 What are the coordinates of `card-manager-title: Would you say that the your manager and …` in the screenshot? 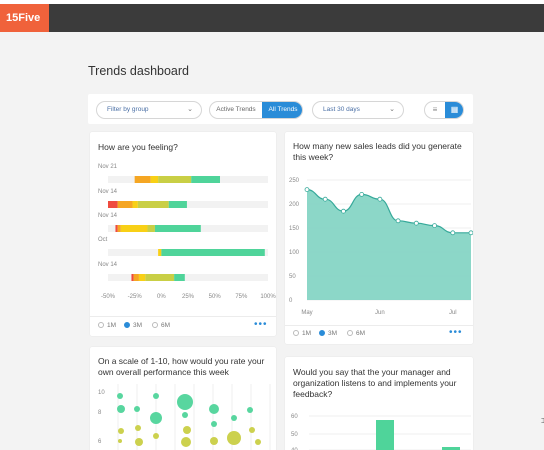 It's located at (375, 383).